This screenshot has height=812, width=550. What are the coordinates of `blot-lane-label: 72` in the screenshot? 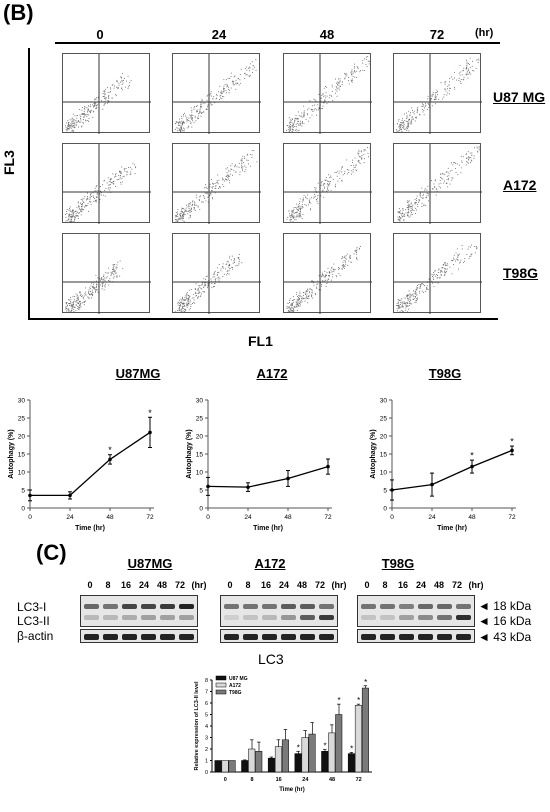 It's located at (319, 585).